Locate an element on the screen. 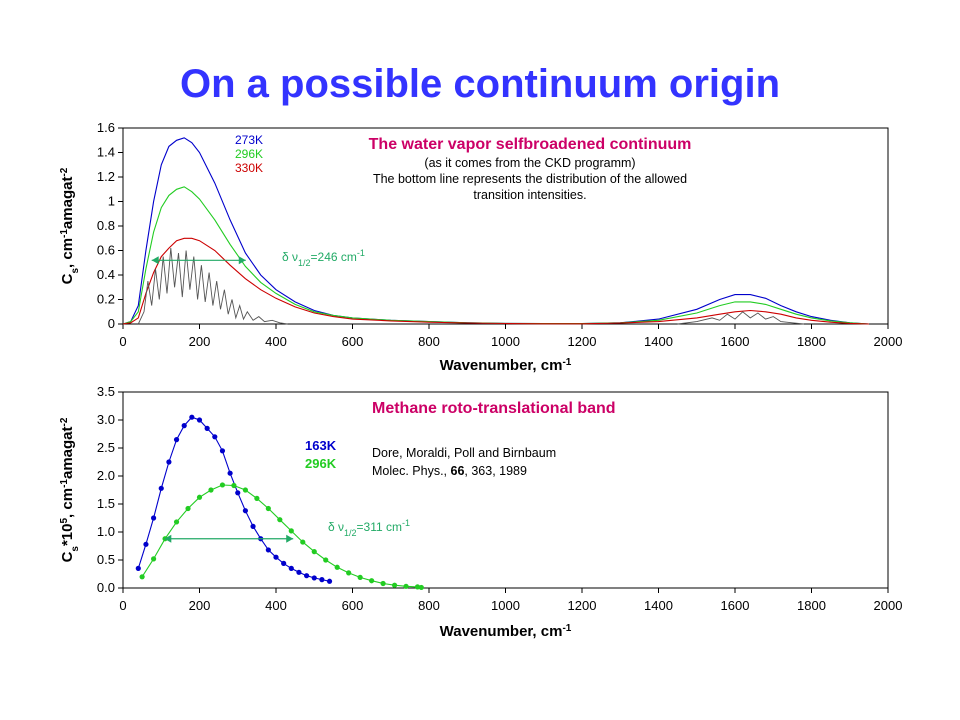  x-tick-label: 1600 is located at coordinates (735, 341).